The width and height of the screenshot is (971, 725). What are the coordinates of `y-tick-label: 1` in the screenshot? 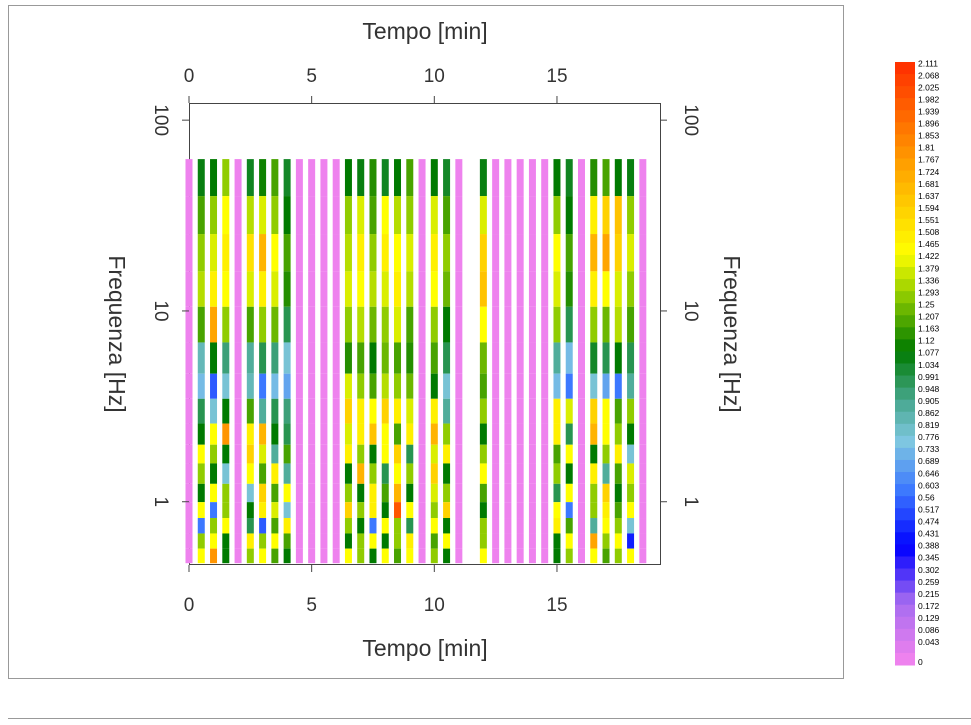 It's located at (690, 501).